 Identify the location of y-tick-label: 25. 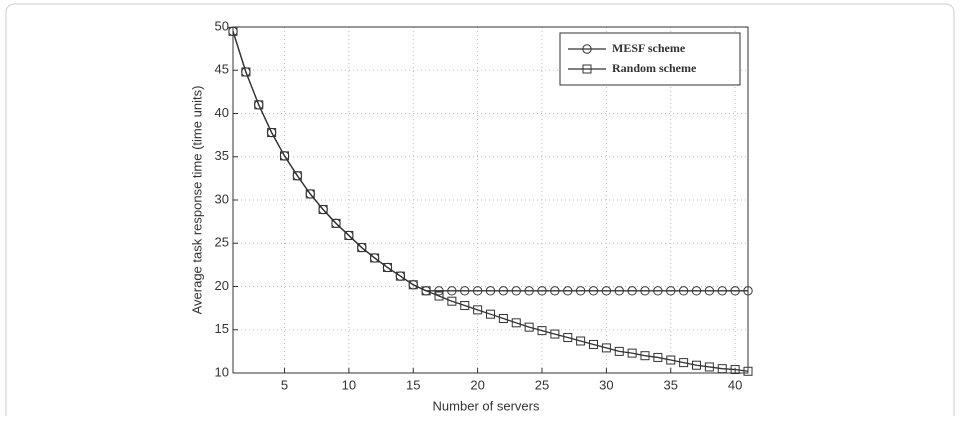
(222, 242).